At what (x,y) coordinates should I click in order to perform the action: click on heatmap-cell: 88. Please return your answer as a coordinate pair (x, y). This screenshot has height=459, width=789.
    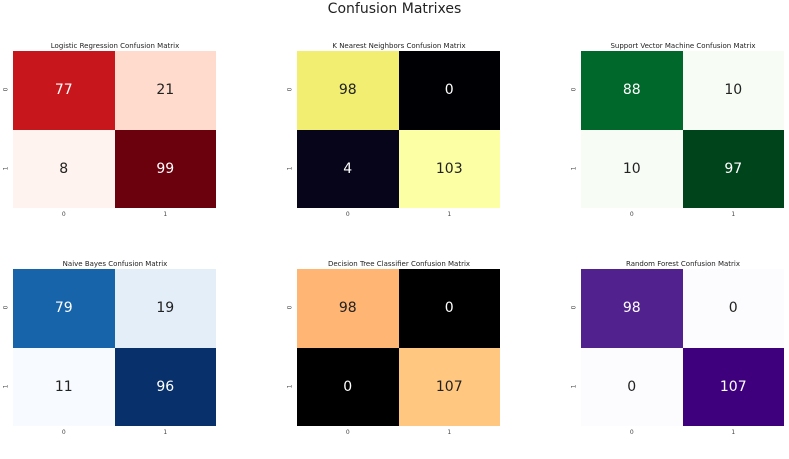
    Looking at the image, I should click on (632, 90).